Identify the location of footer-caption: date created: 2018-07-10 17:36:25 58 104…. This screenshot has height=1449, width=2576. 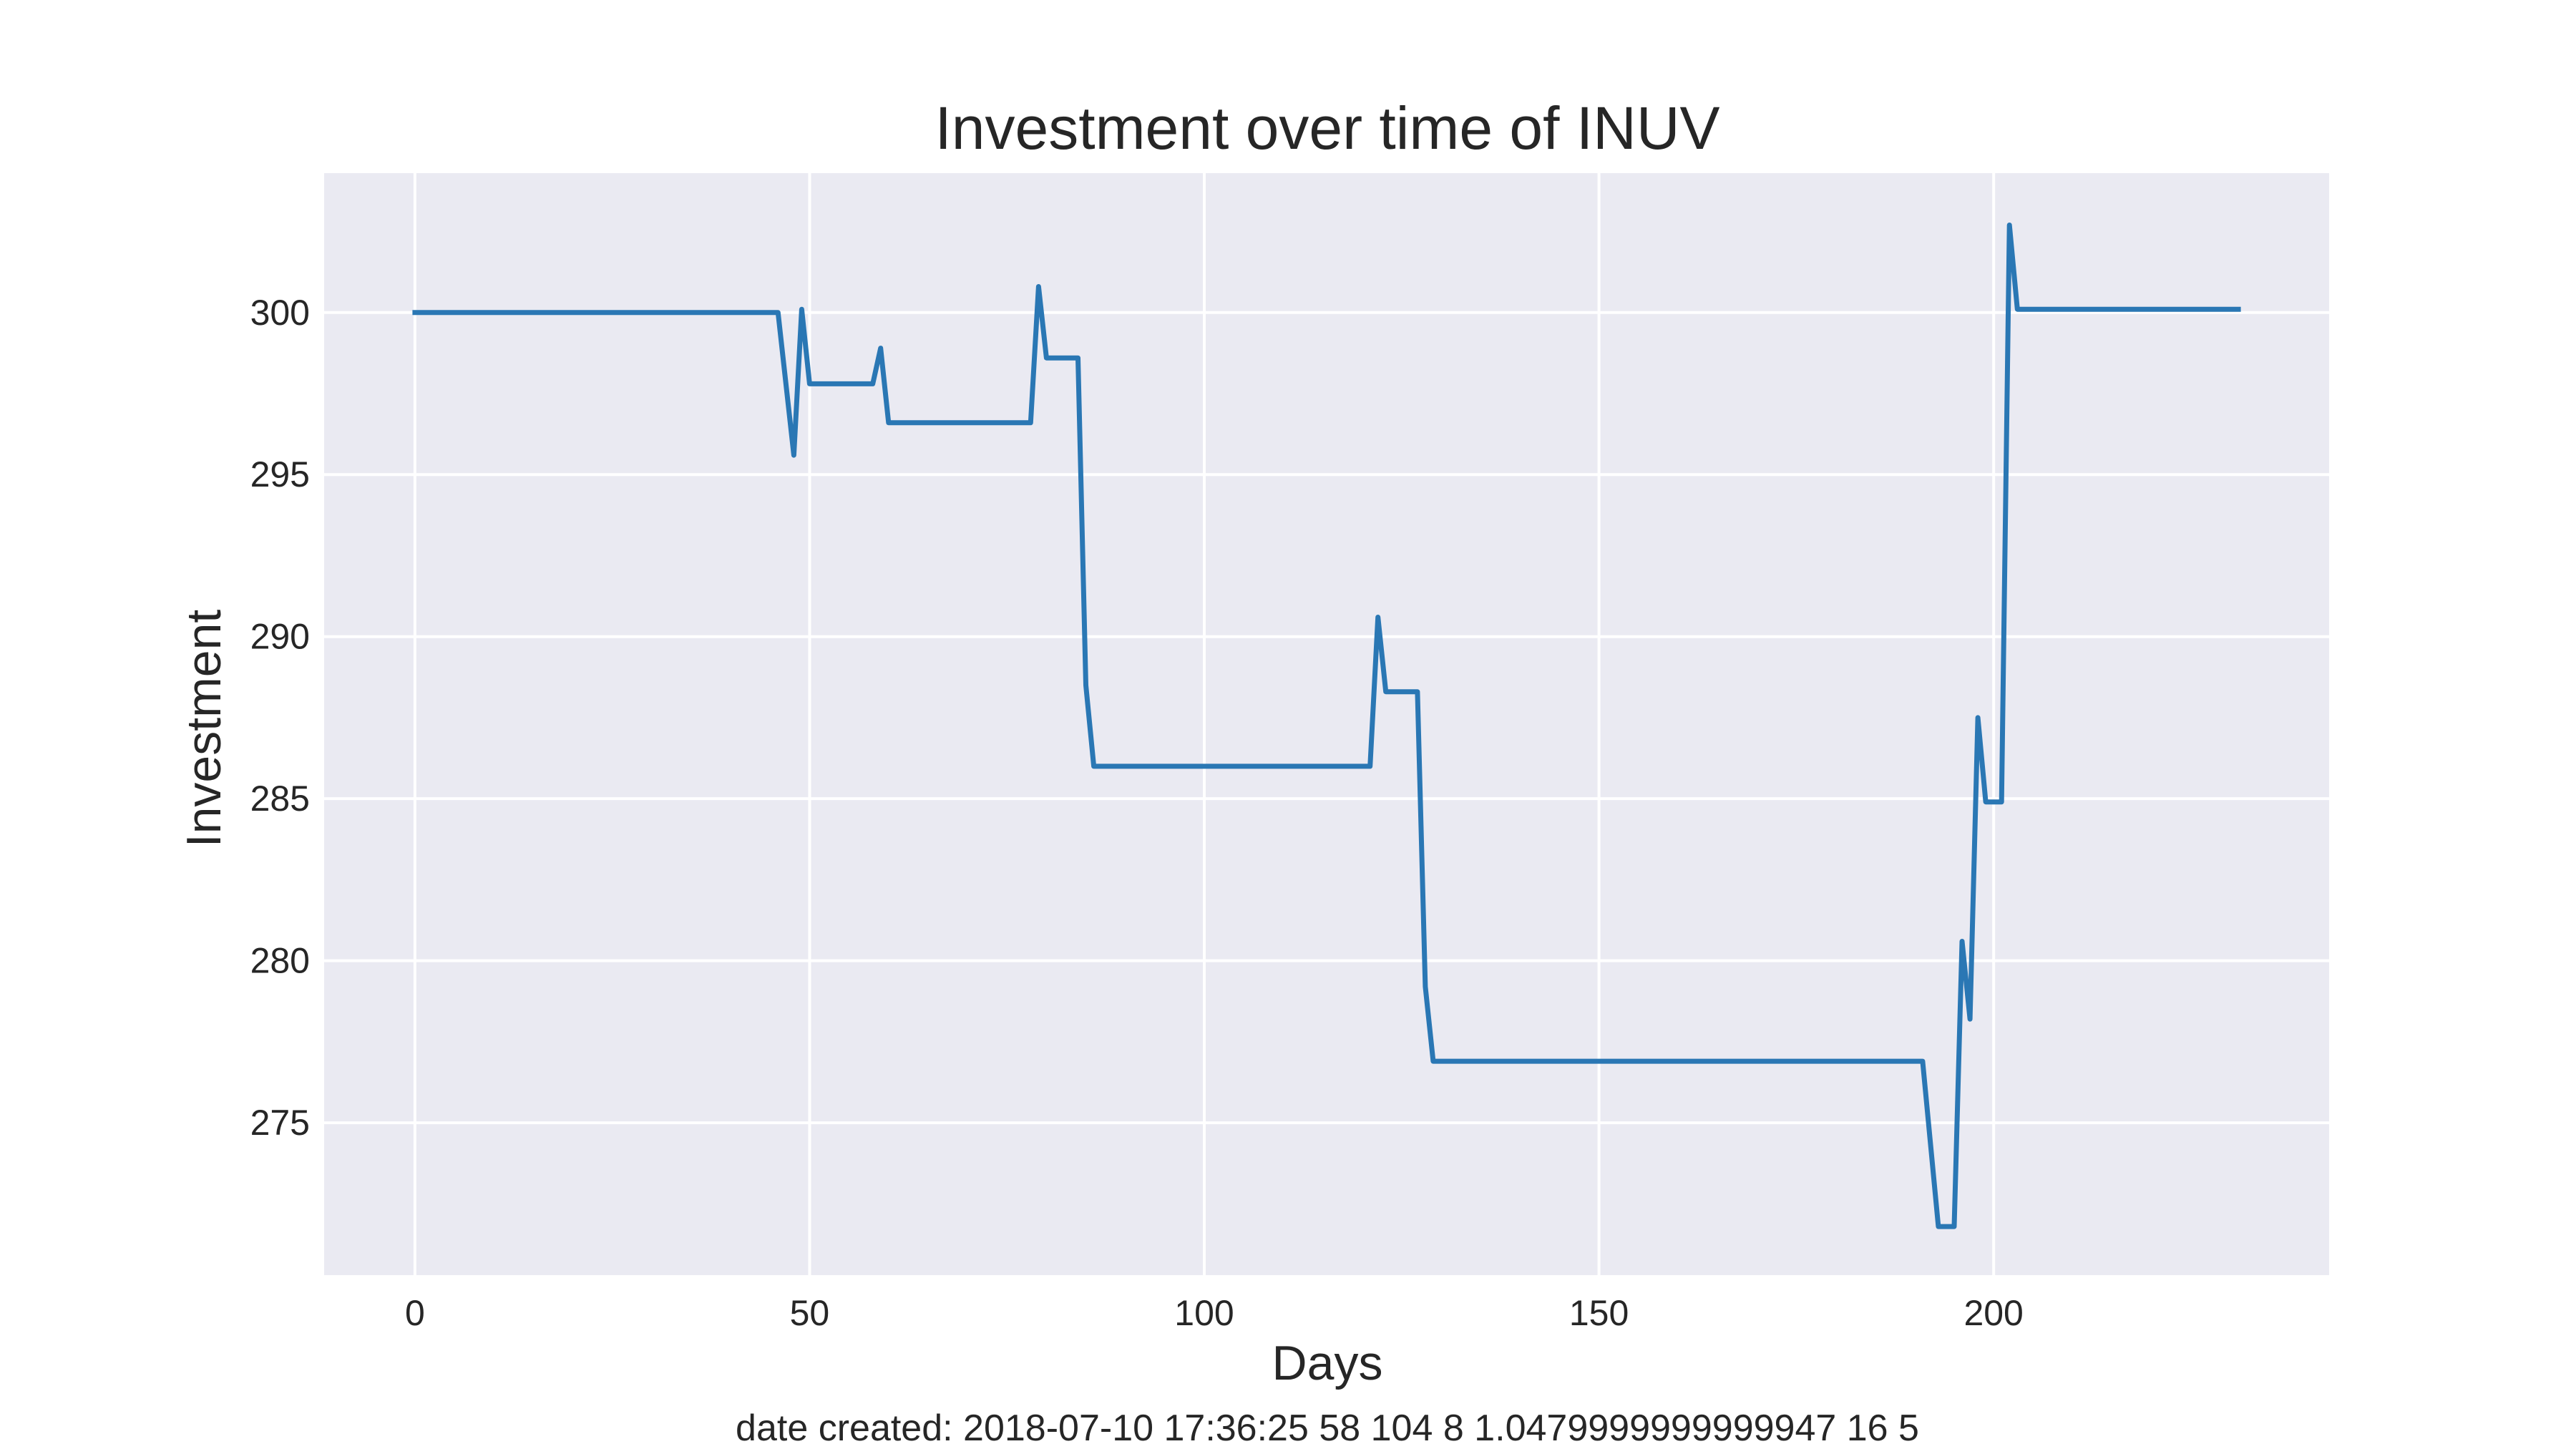
(1327, 1428).